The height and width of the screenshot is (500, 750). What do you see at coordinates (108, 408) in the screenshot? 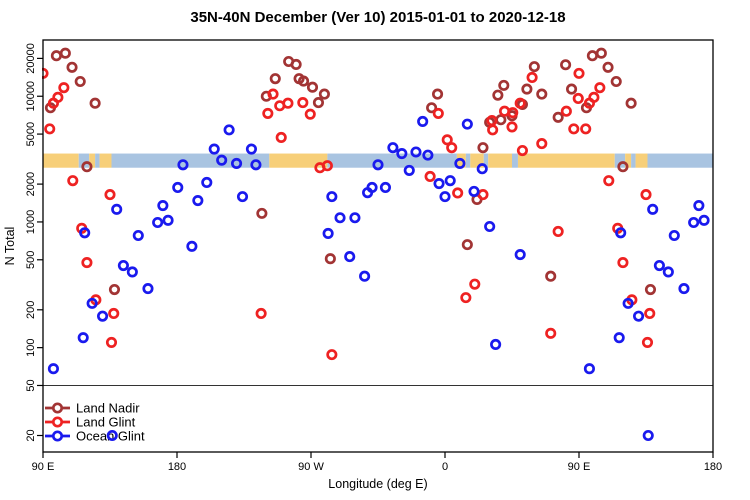
I see `legend-label: Land Nadir` at bounding box center [108, 408].